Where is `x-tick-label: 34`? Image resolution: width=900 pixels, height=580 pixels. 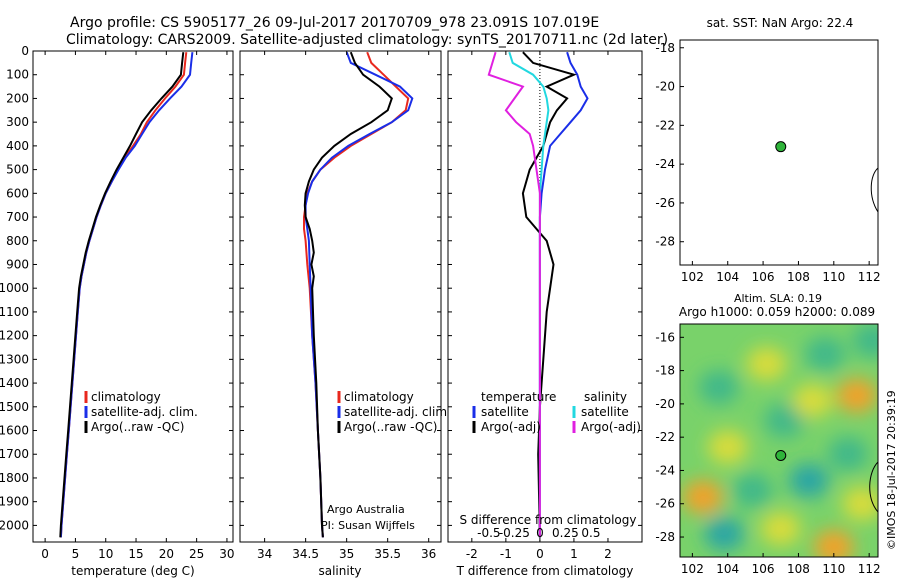 x-tick-label: 34 is located at coordinates (264, 554).